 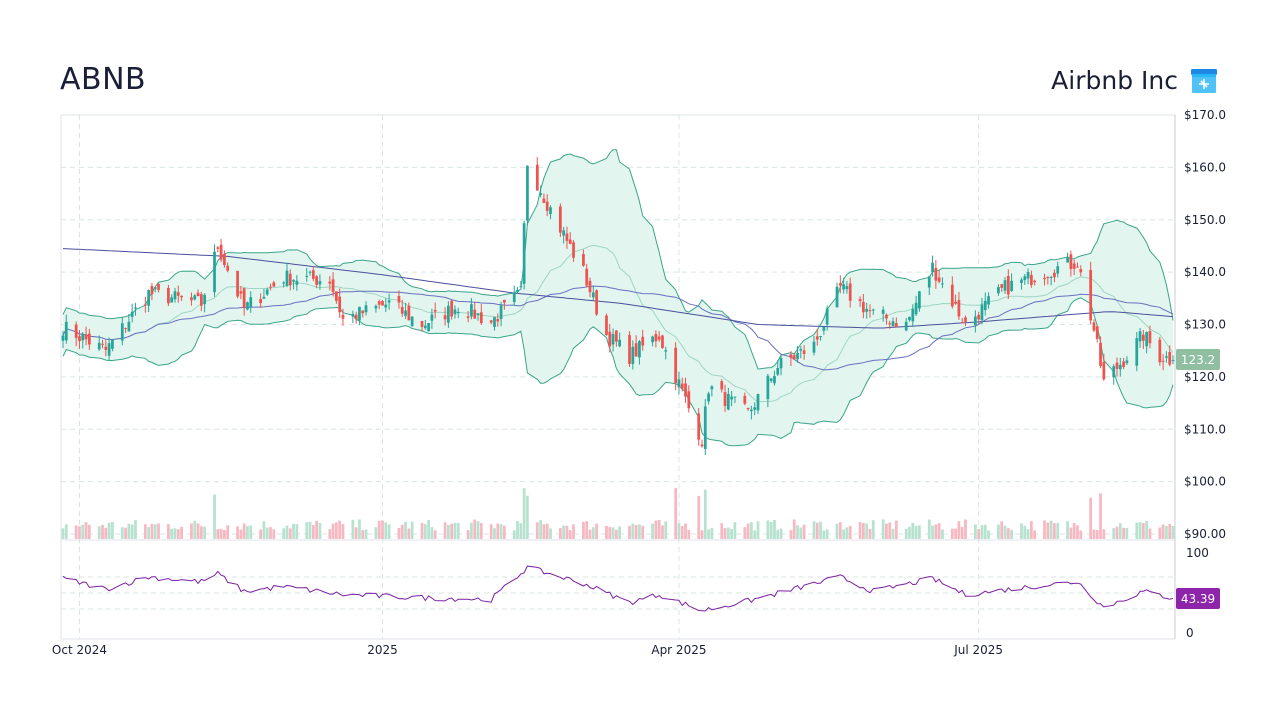 What do you see at coordinates (618, 513) in the screenshot?
I see `volume-bars` at bounding box center [618, 513].